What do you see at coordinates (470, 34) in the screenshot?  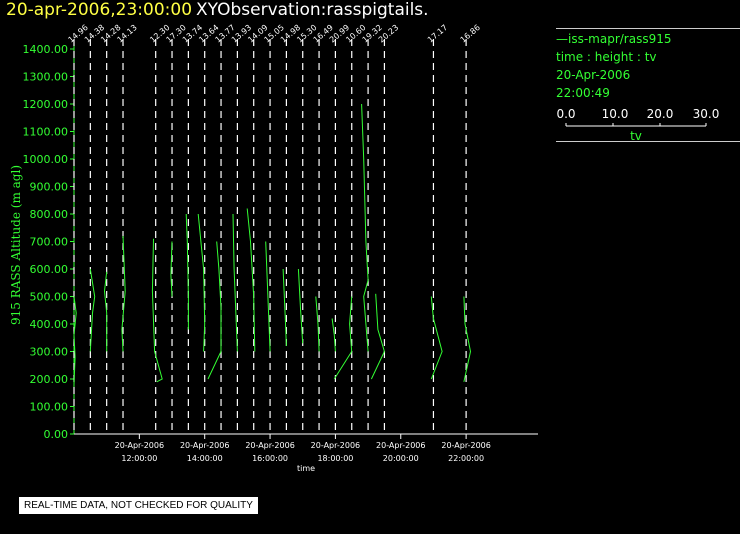 I see `profile-label: 16.86` at bounding box center [470, 34].